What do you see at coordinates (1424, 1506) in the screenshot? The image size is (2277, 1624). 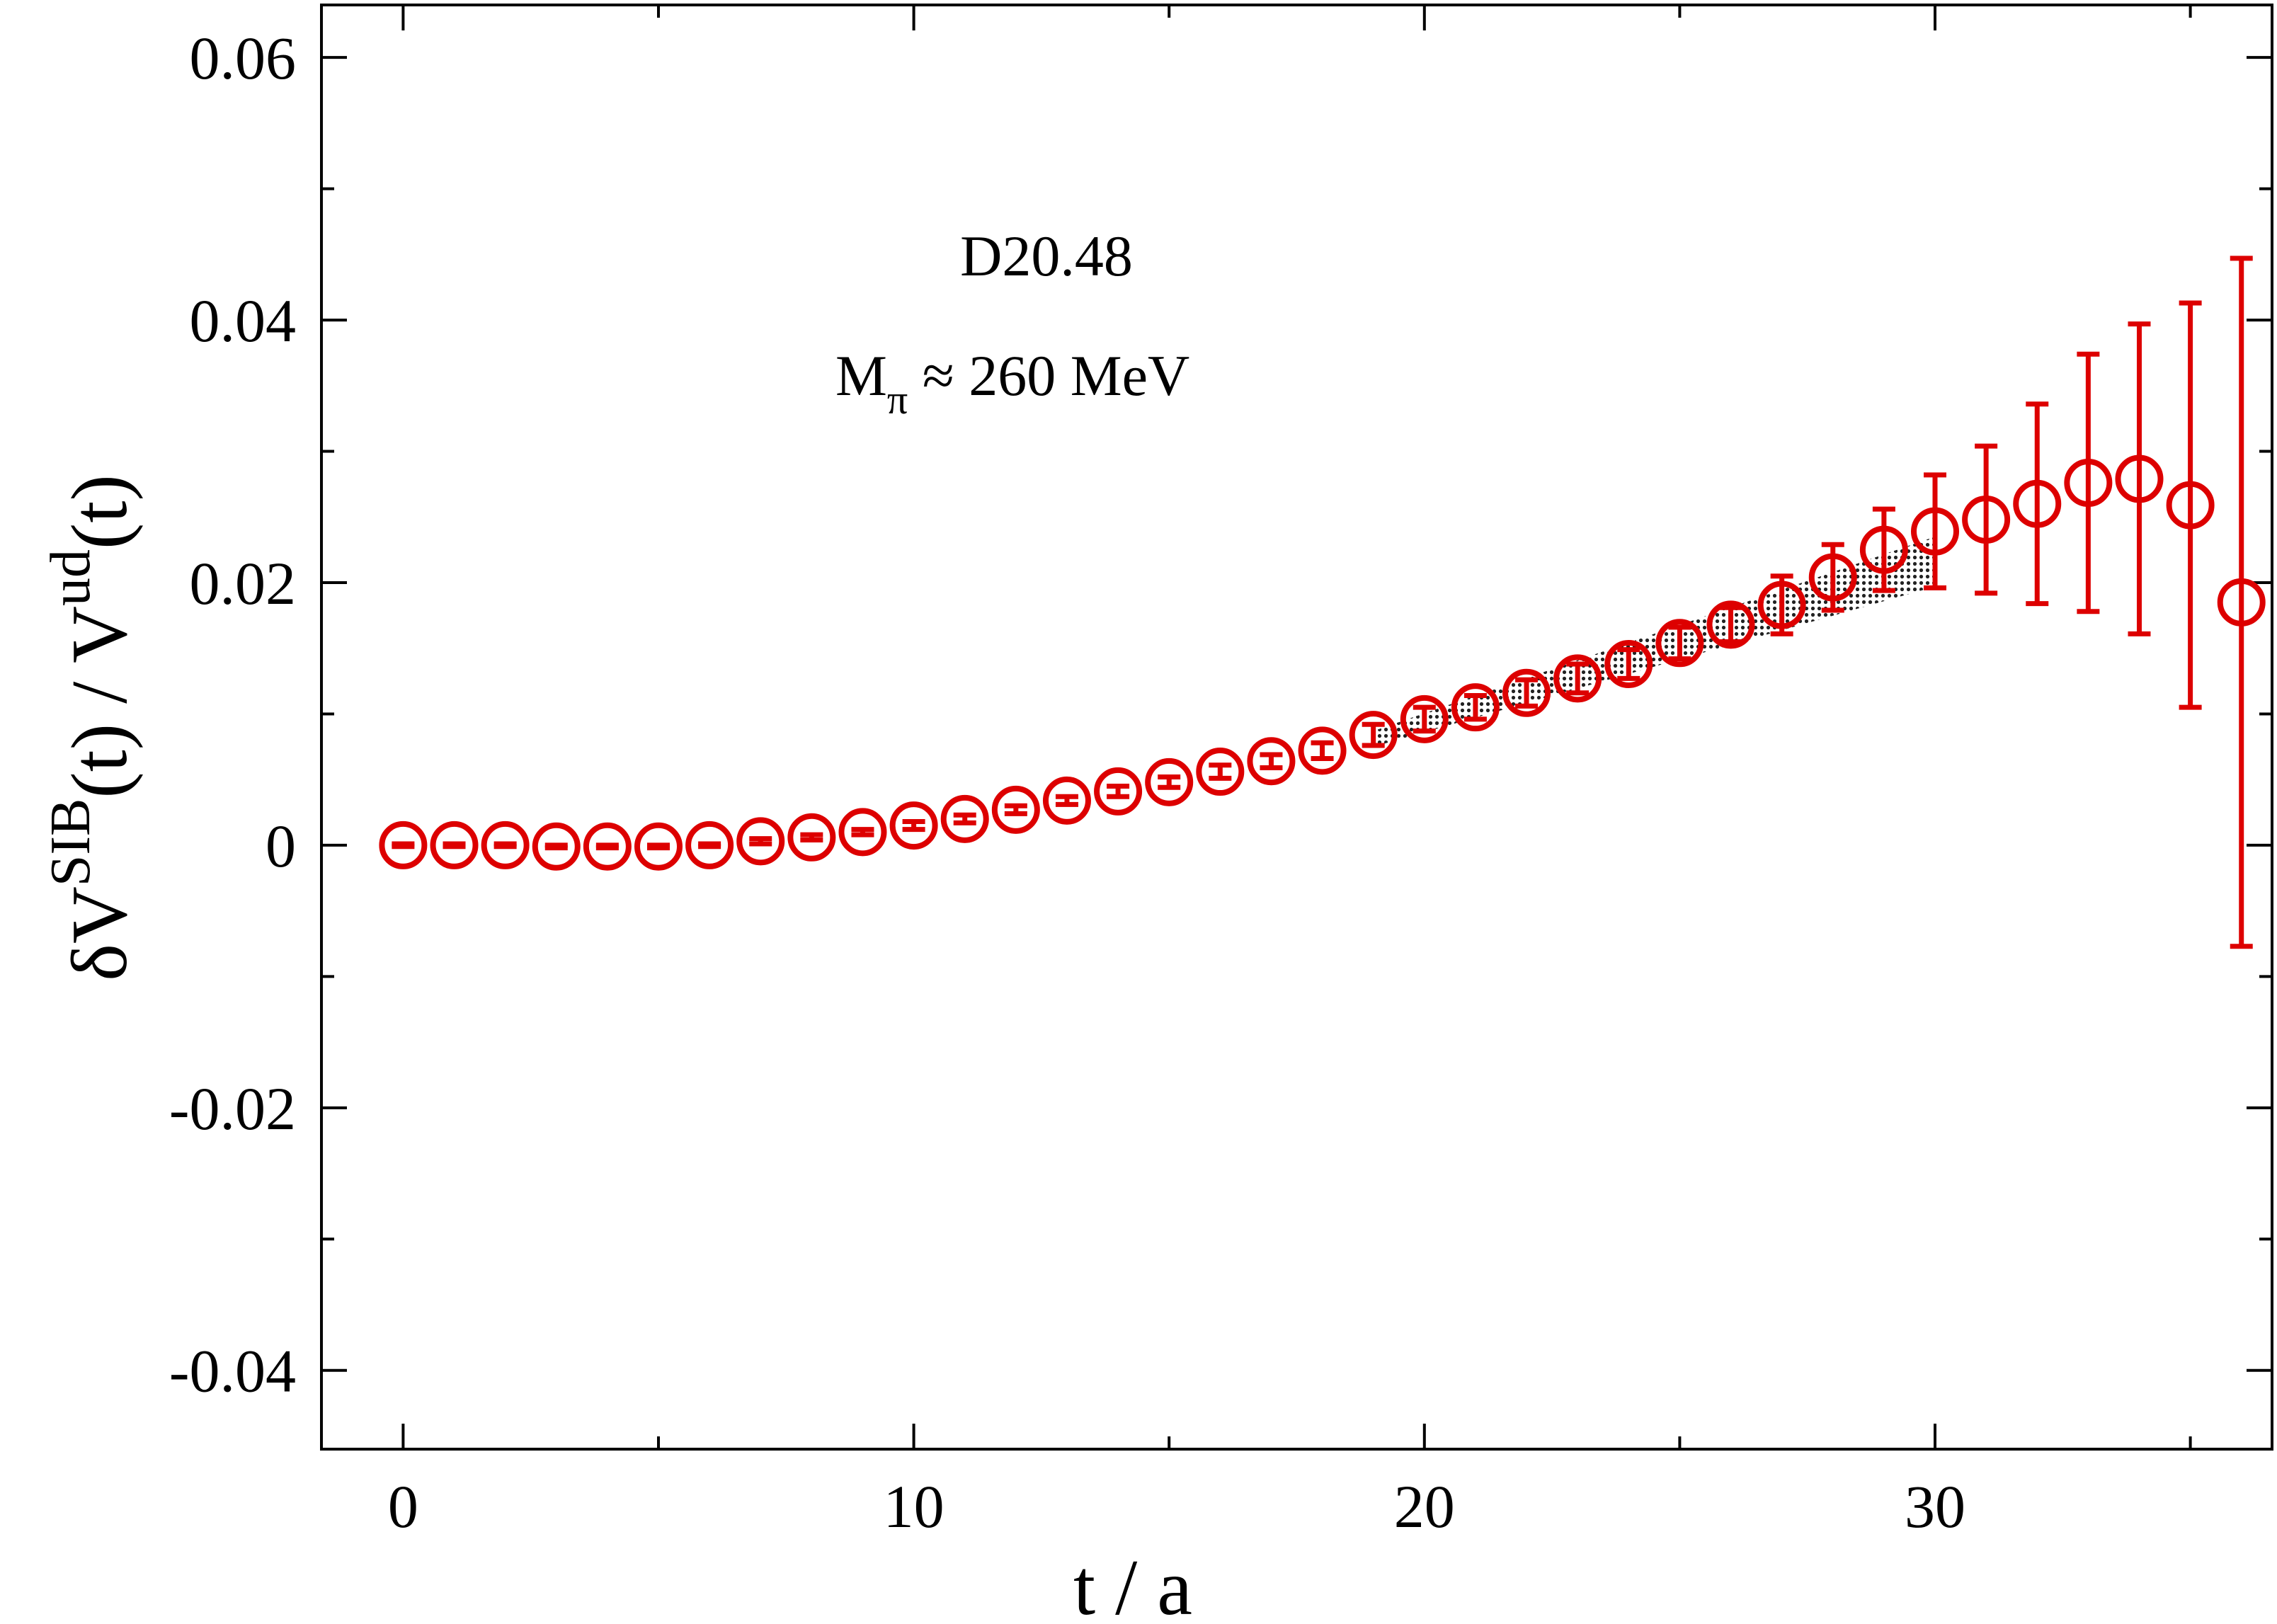 I see `x-tick-label: 20` at bounding box center [1424, 1506].